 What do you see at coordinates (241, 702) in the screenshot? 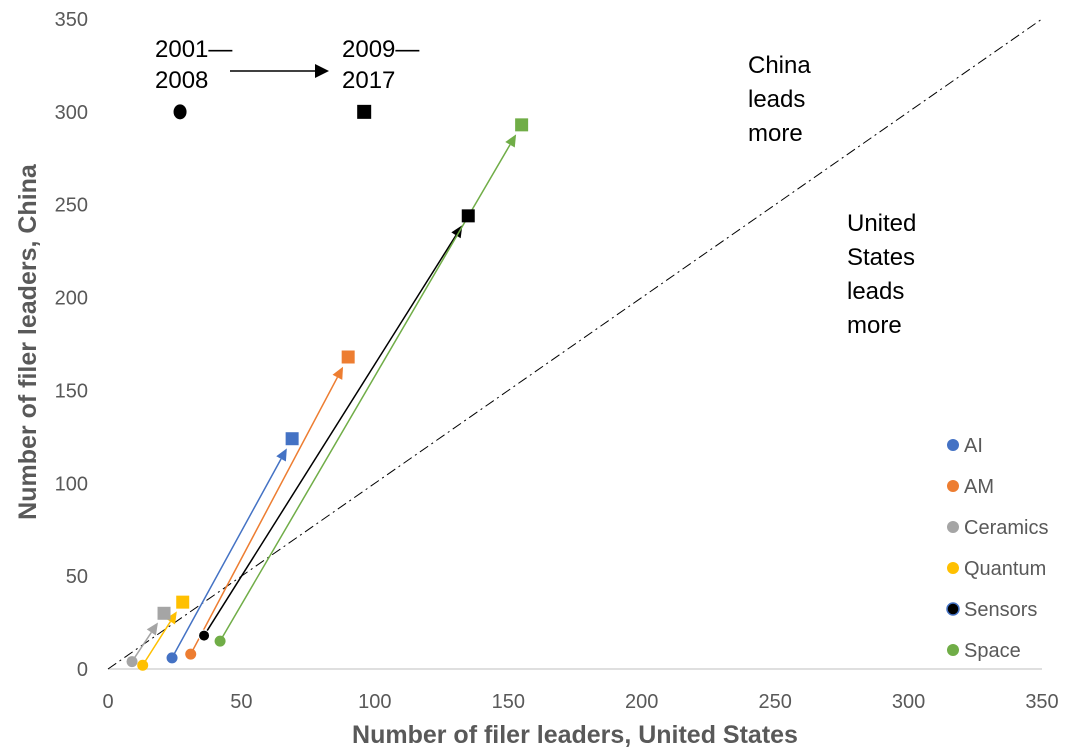
I see `x-tick-label: 50` at bounding box center [241, 702].